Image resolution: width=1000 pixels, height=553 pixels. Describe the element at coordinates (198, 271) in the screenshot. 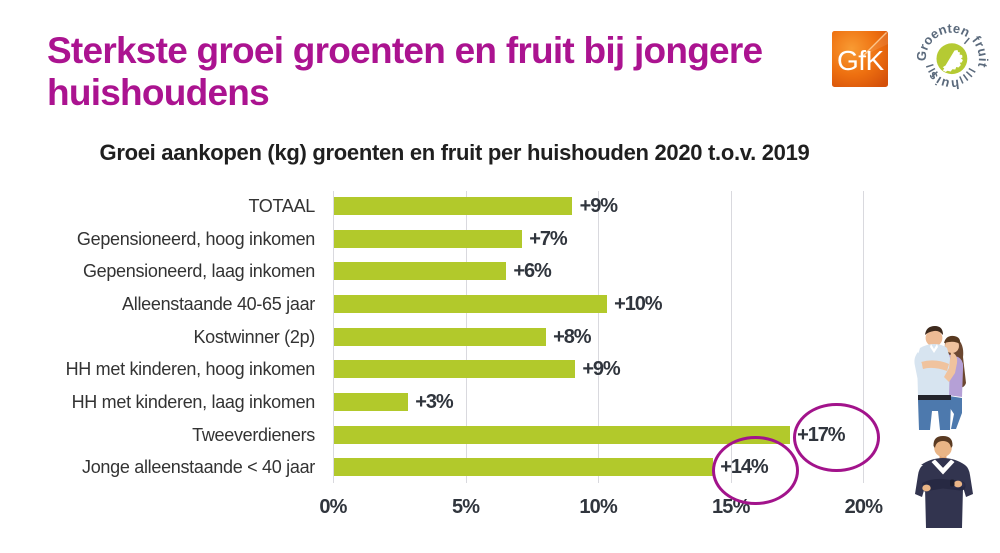

I see `category-label: Gepensioneerd, laag inkomen` at that location.